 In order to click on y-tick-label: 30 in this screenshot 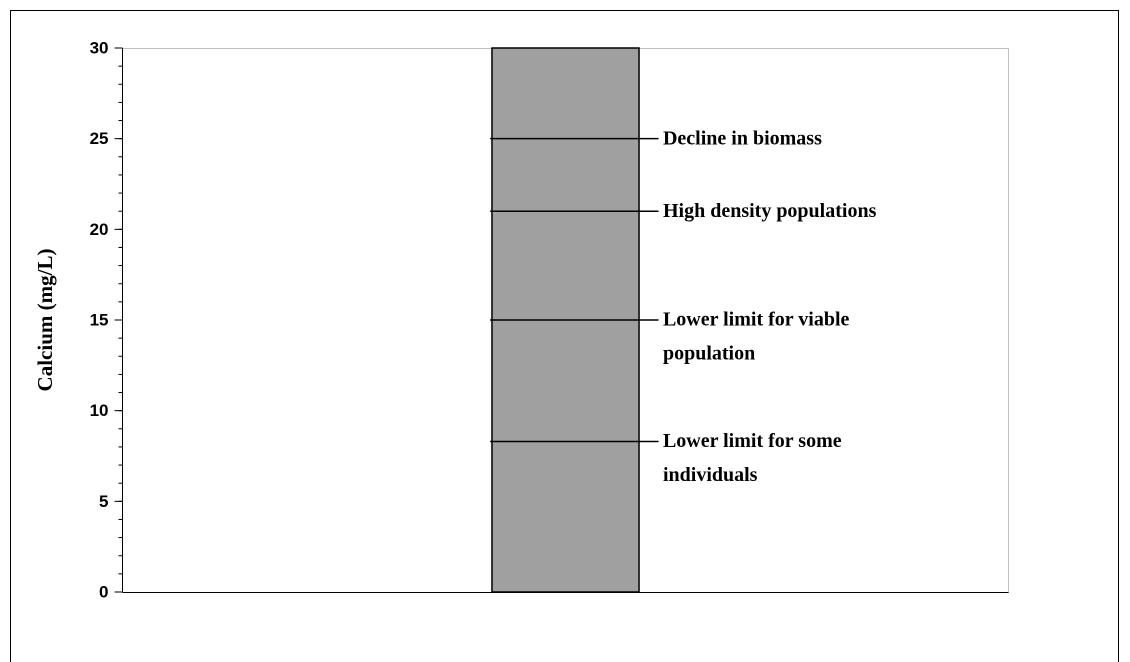, I will do `click(99, 47)`.